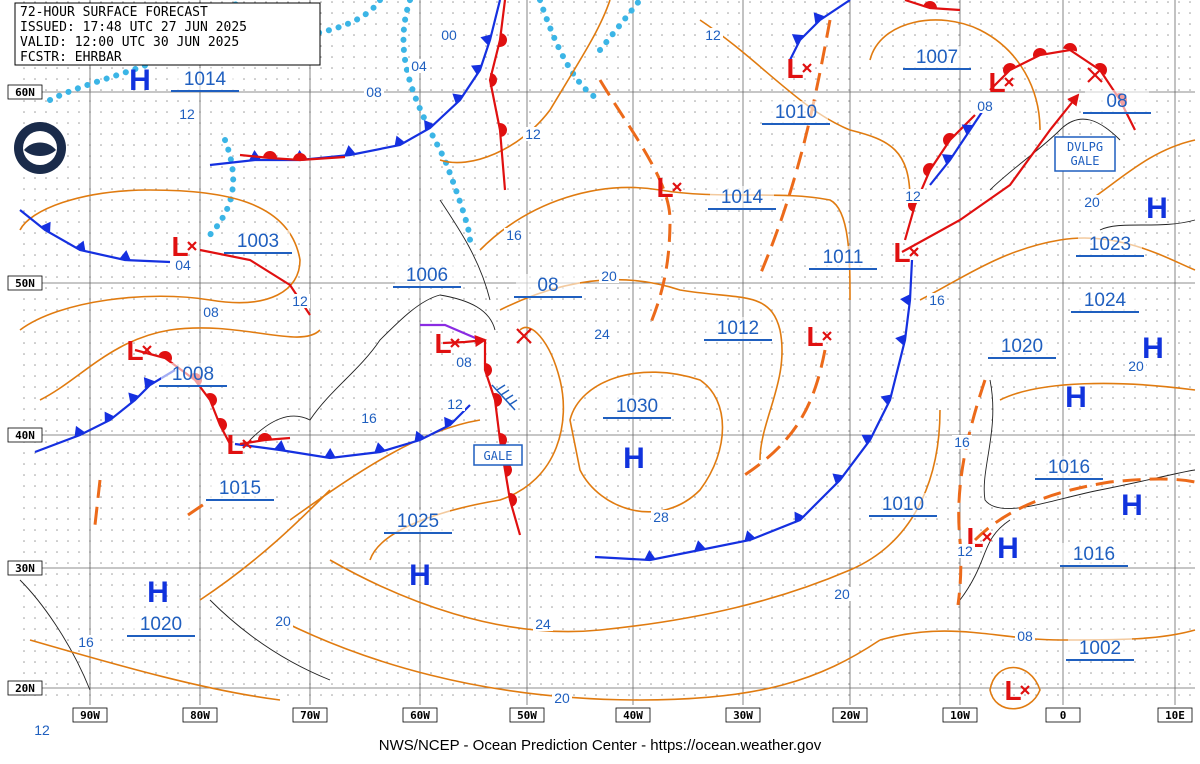 The height and width of the screenshot is (764, 1200). What do you see at coordinates (240, 488) in the screenshot?
I see `pressure-label: 1015` at bounding box center [240, 488].